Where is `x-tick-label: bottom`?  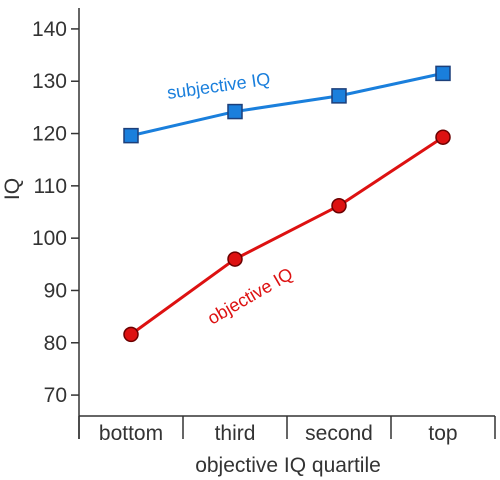 x-tick-label: bottom is located at coordinates (131, 433).